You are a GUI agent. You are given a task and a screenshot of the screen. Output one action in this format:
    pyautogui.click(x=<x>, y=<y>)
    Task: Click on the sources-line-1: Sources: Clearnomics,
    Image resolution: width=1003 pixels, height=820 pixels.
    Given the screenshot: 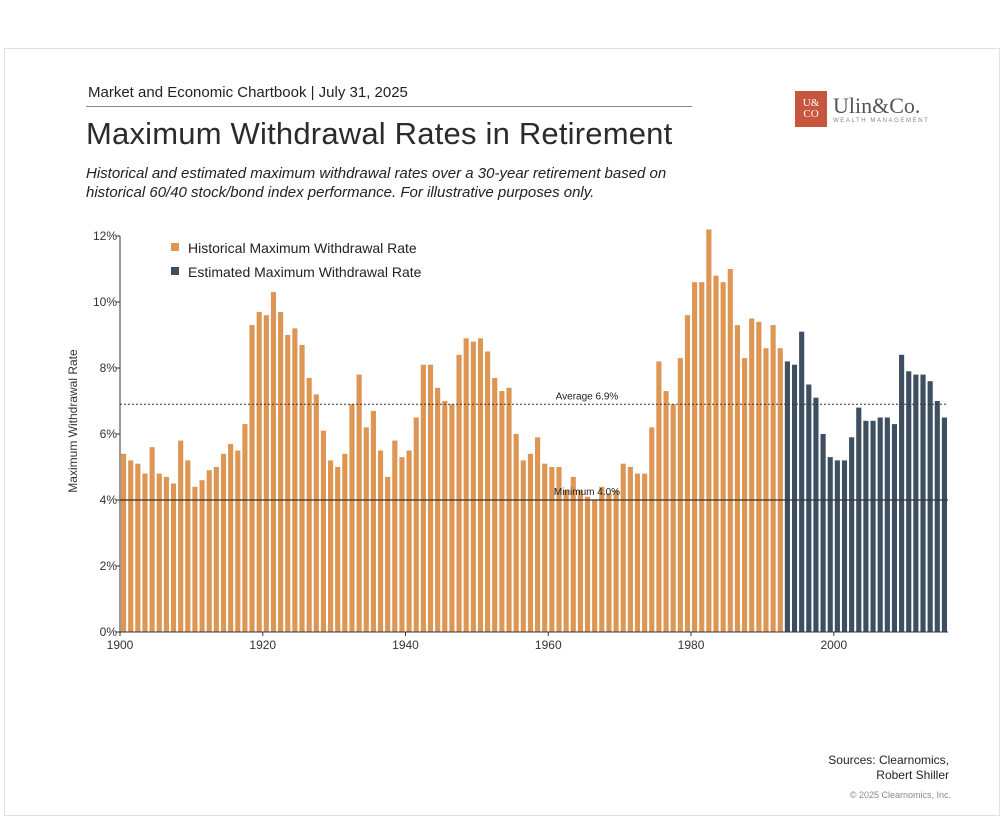 What is the action you would take?
    pyautogui.click(x=888, y=760)
    